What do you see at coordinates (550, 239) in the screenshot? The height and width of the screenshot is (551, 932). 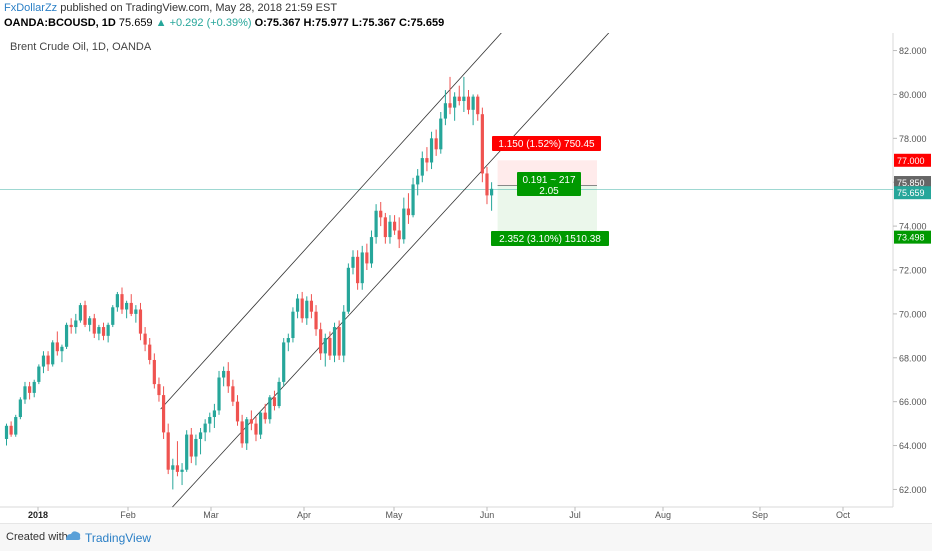 I see `reward-label-text: 2.352 (3.10%) 1510.38` at bounding box center [550, 239].